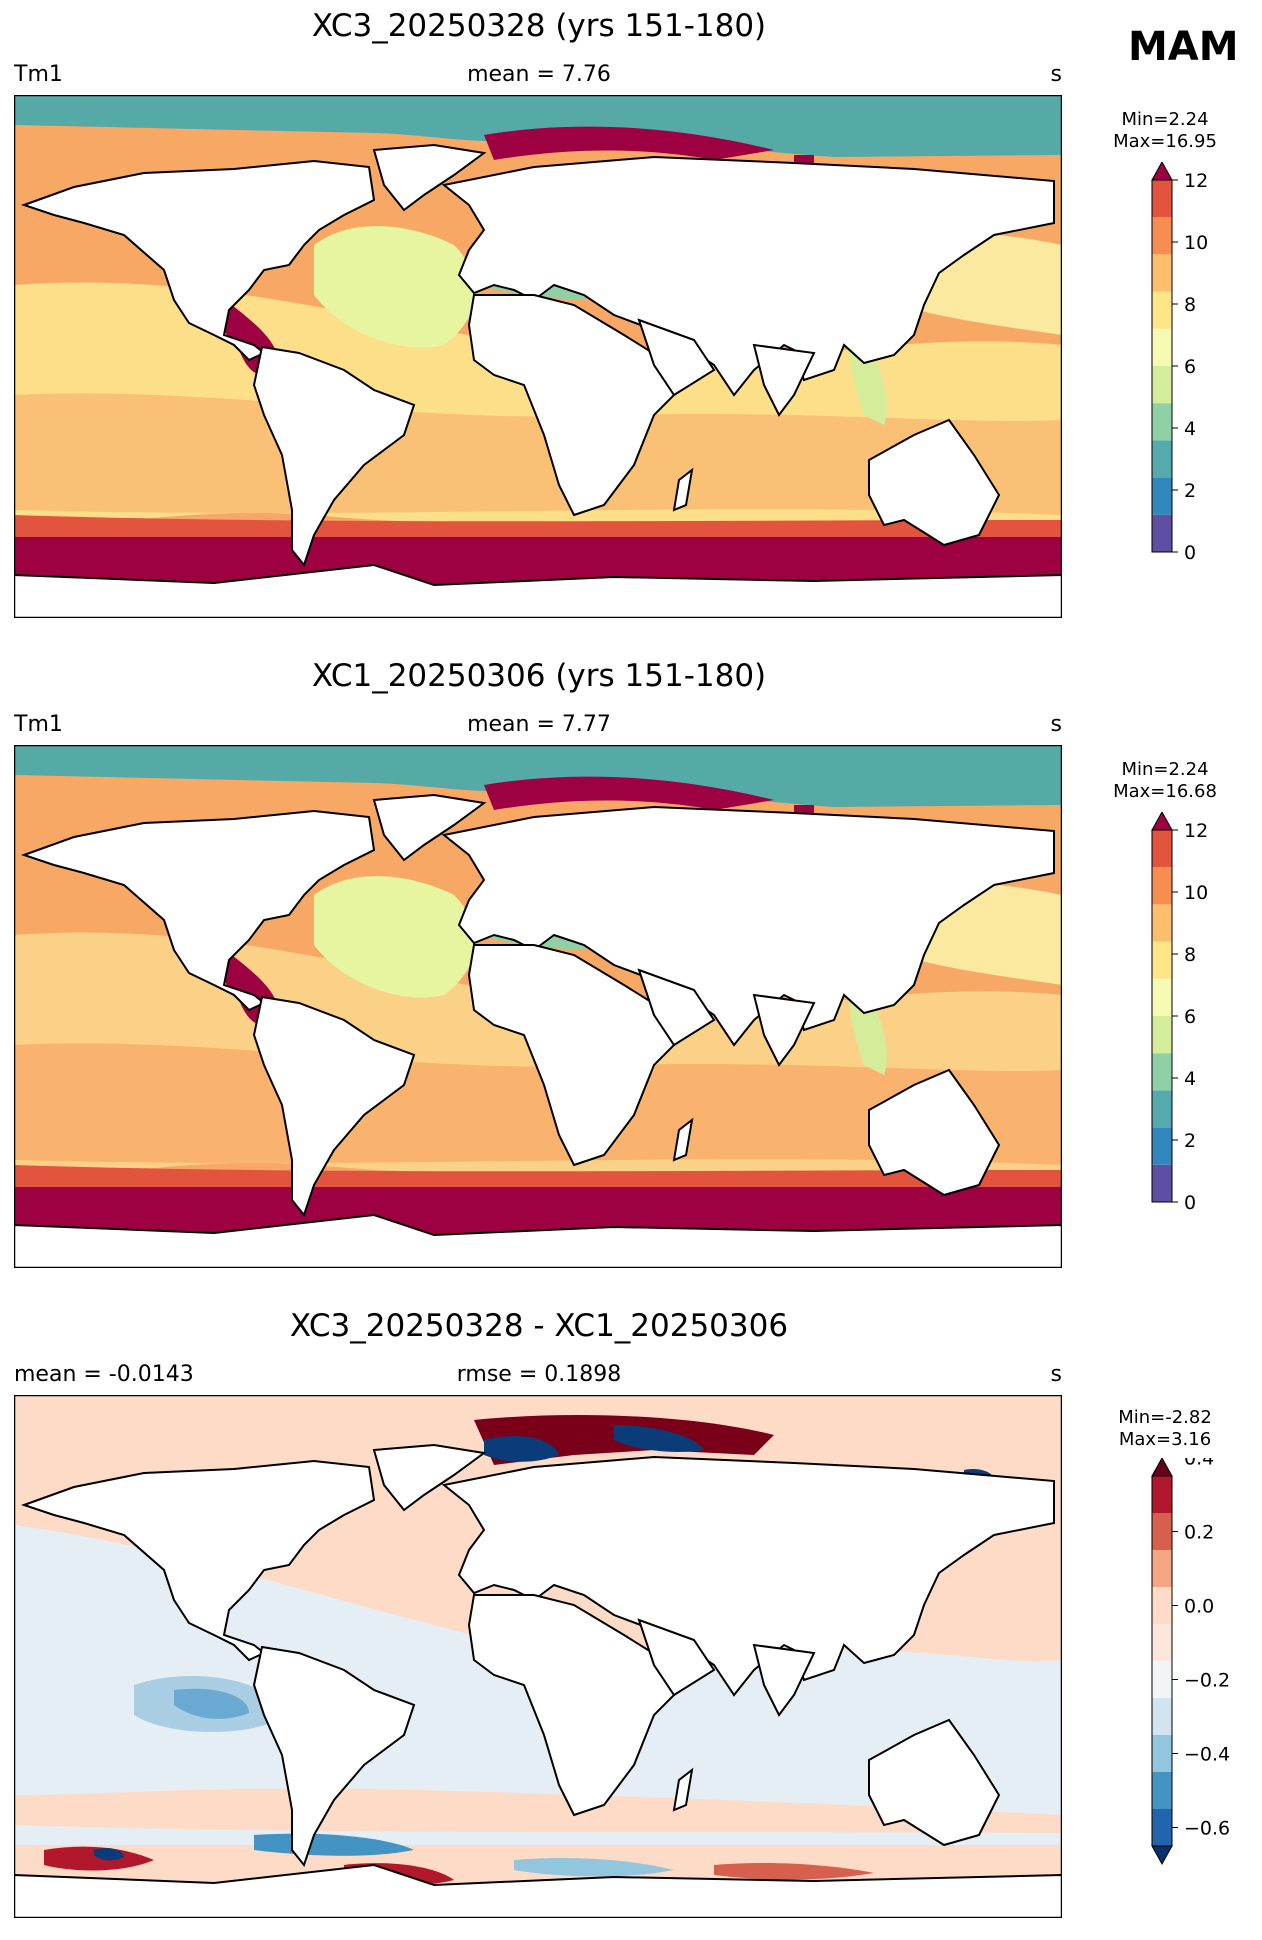  I want to click on colorbar-tick-label: 0.0, so click(1199, 1607).